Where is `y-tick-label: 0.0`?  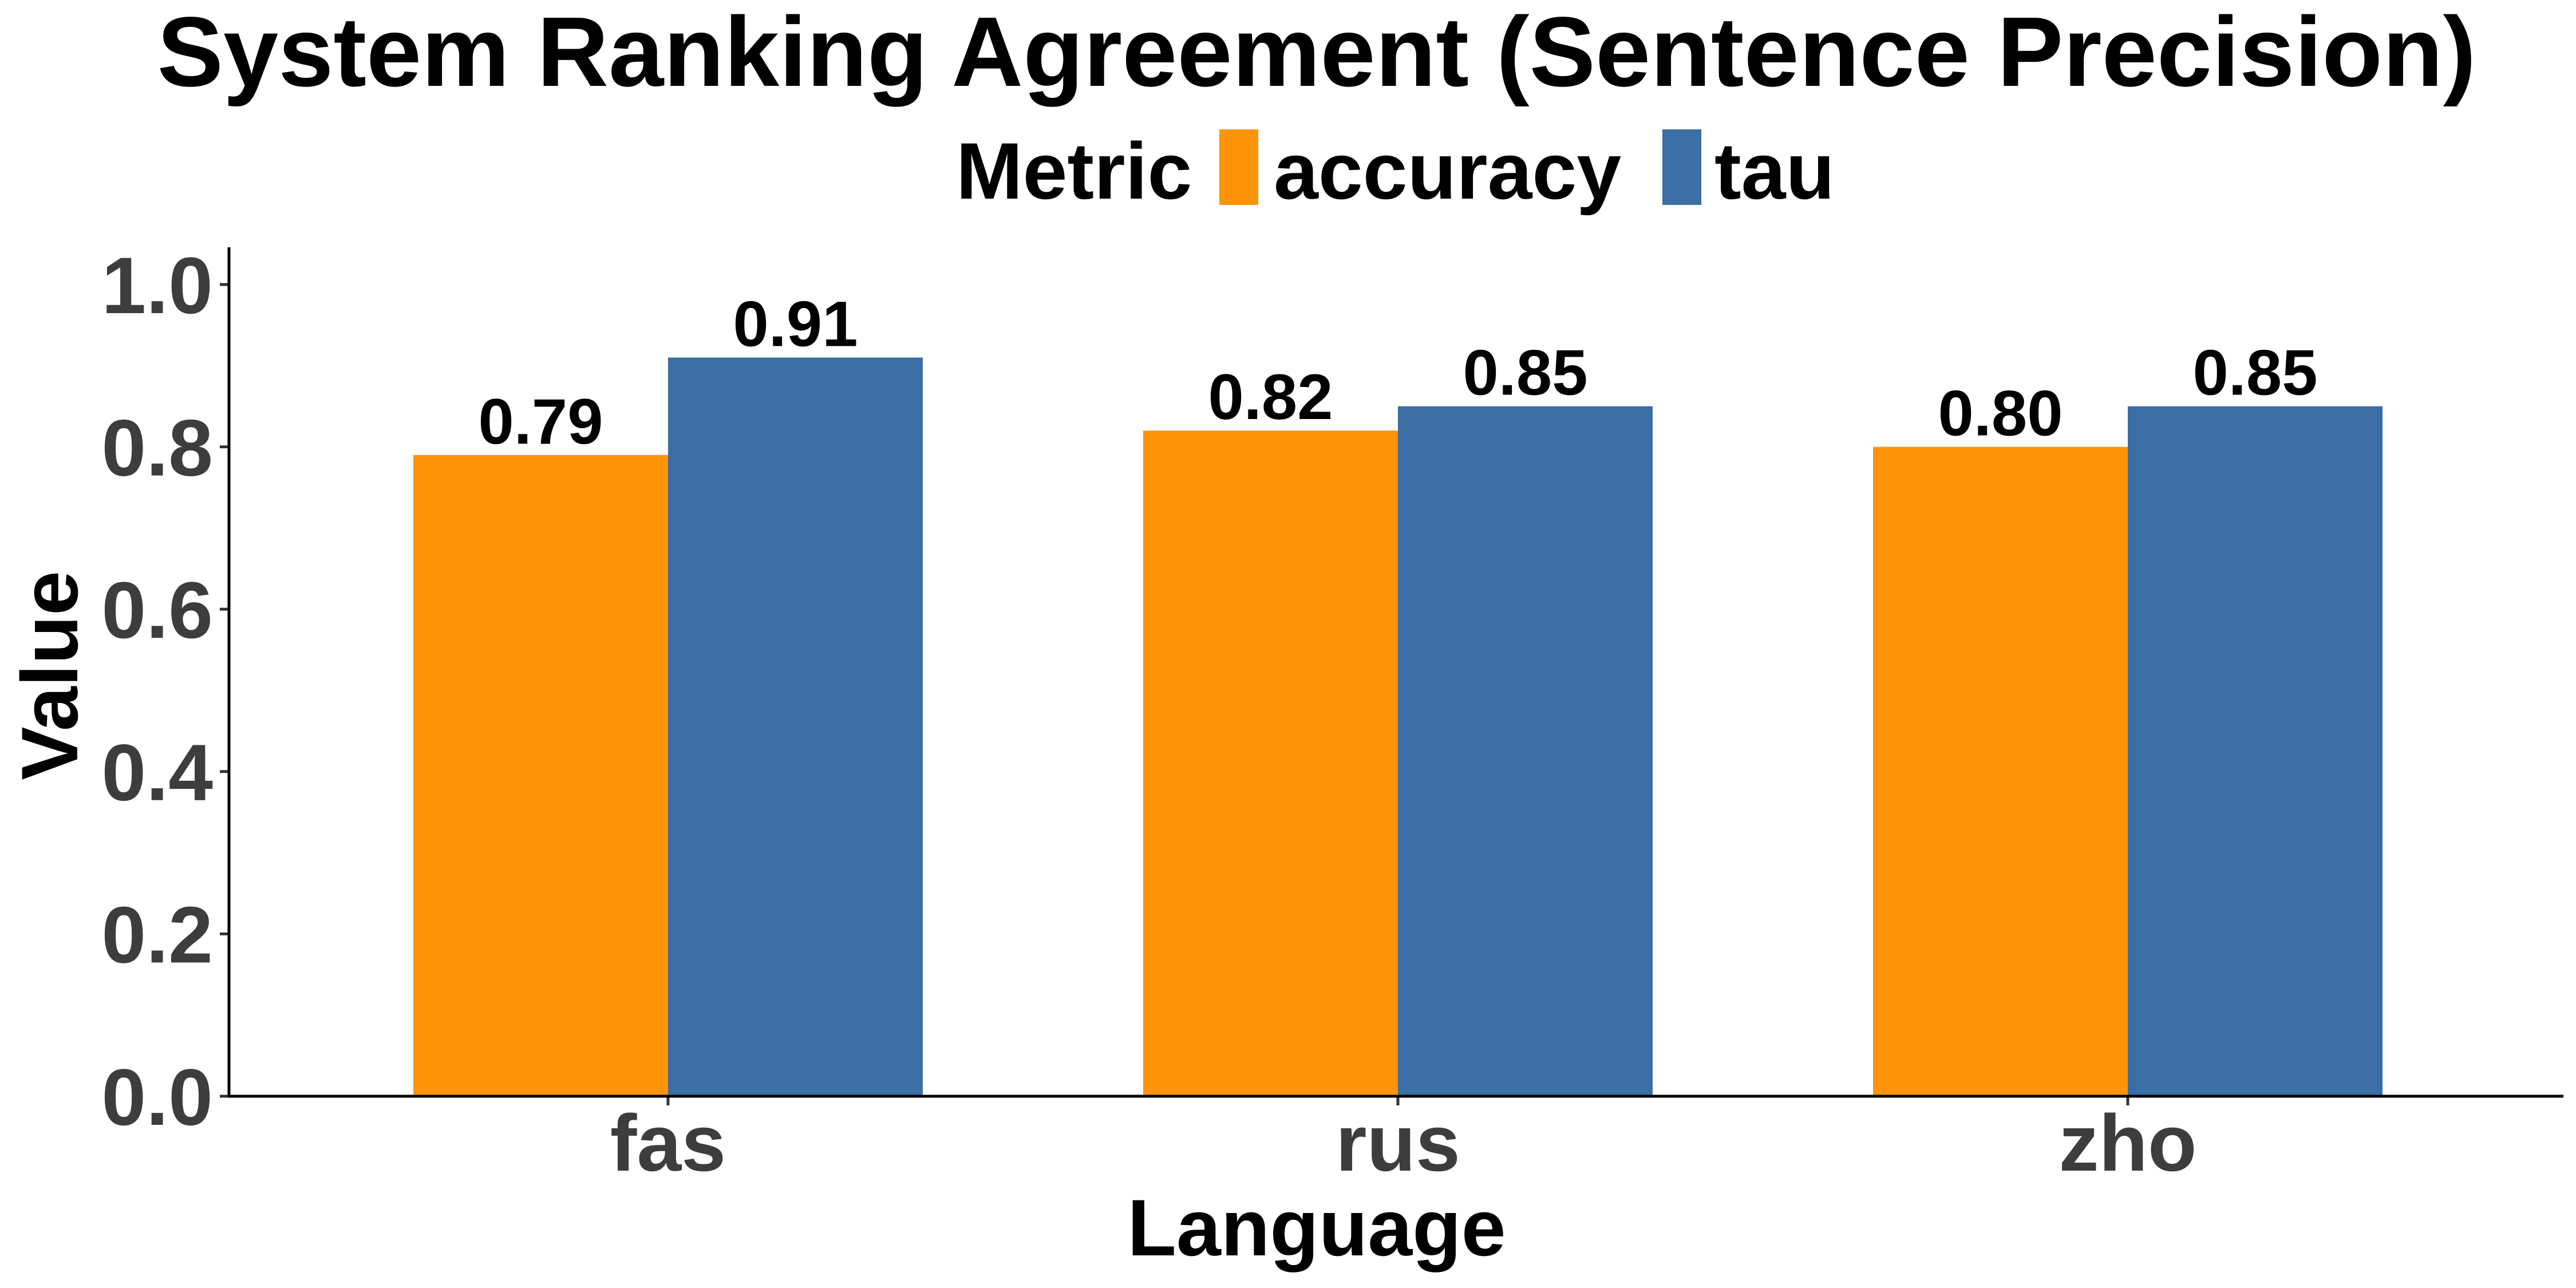 y-tick-label: 0.0 is located at coordinates (157, 1097).